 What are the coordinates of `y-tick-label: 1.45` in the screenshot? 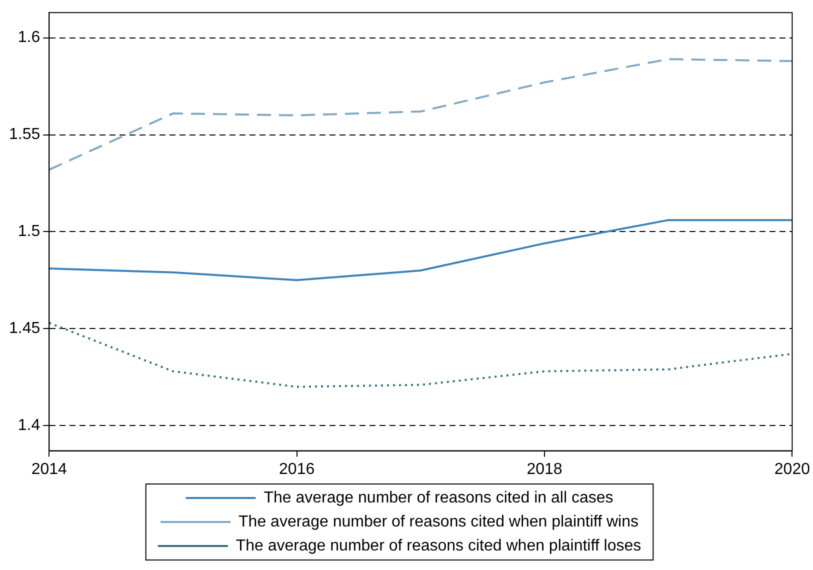 It's located at (24, 329).